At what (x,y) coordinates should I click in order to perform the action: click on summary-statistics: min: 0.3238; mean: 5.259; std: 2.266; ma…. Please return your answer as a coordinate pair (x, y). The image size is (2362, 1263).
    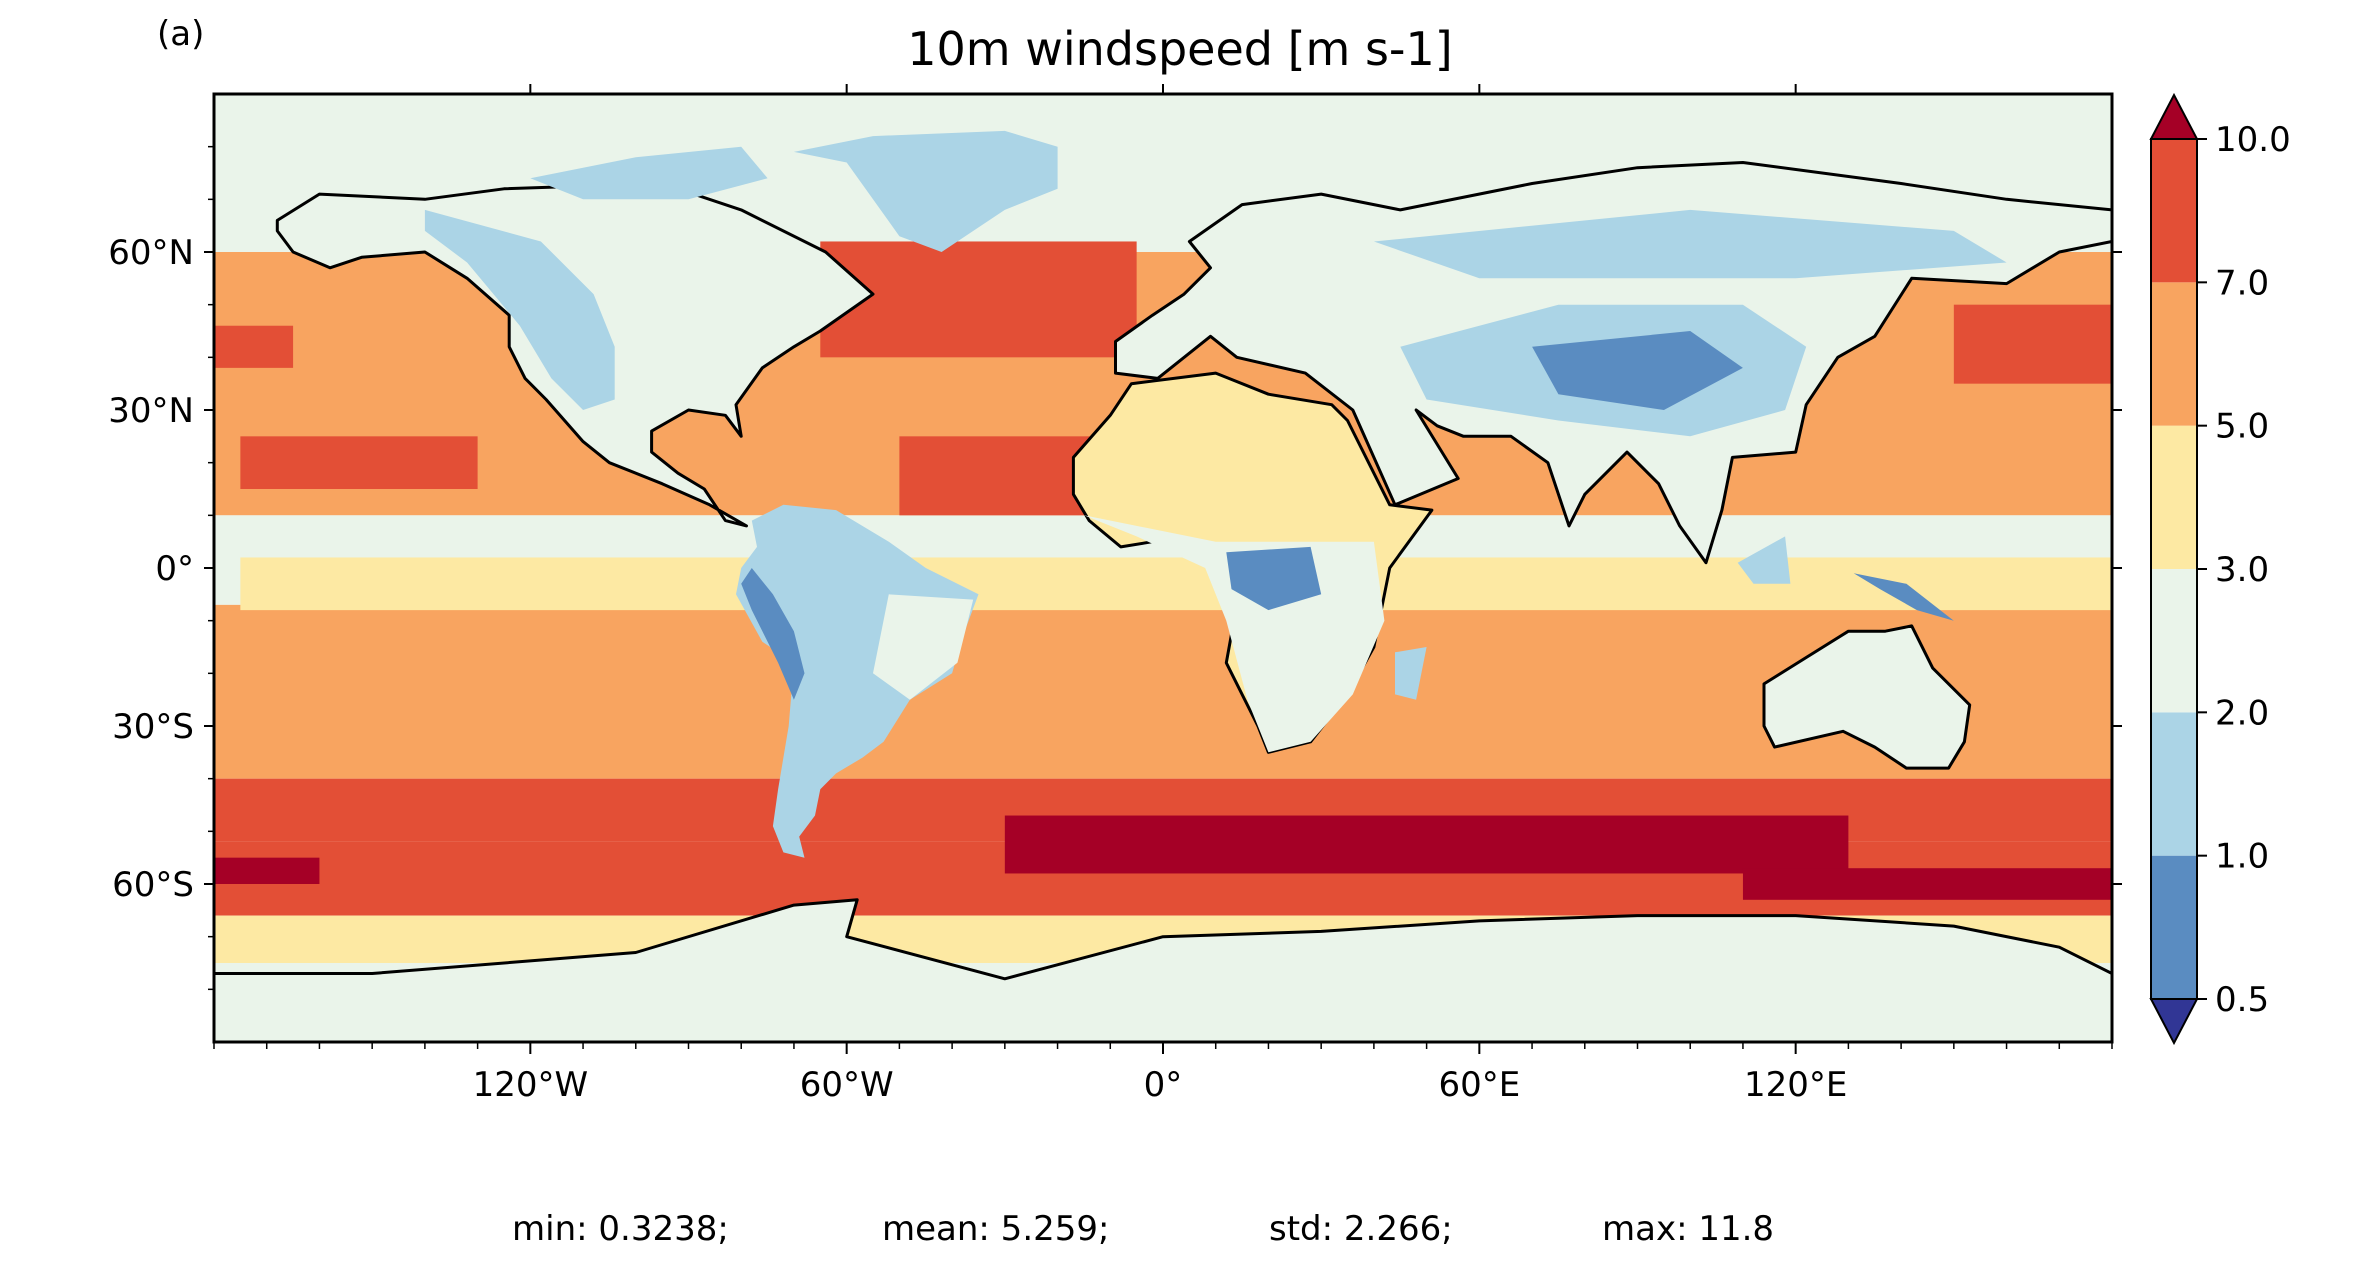
    Looking at the image, I should click on (1143, 1229).